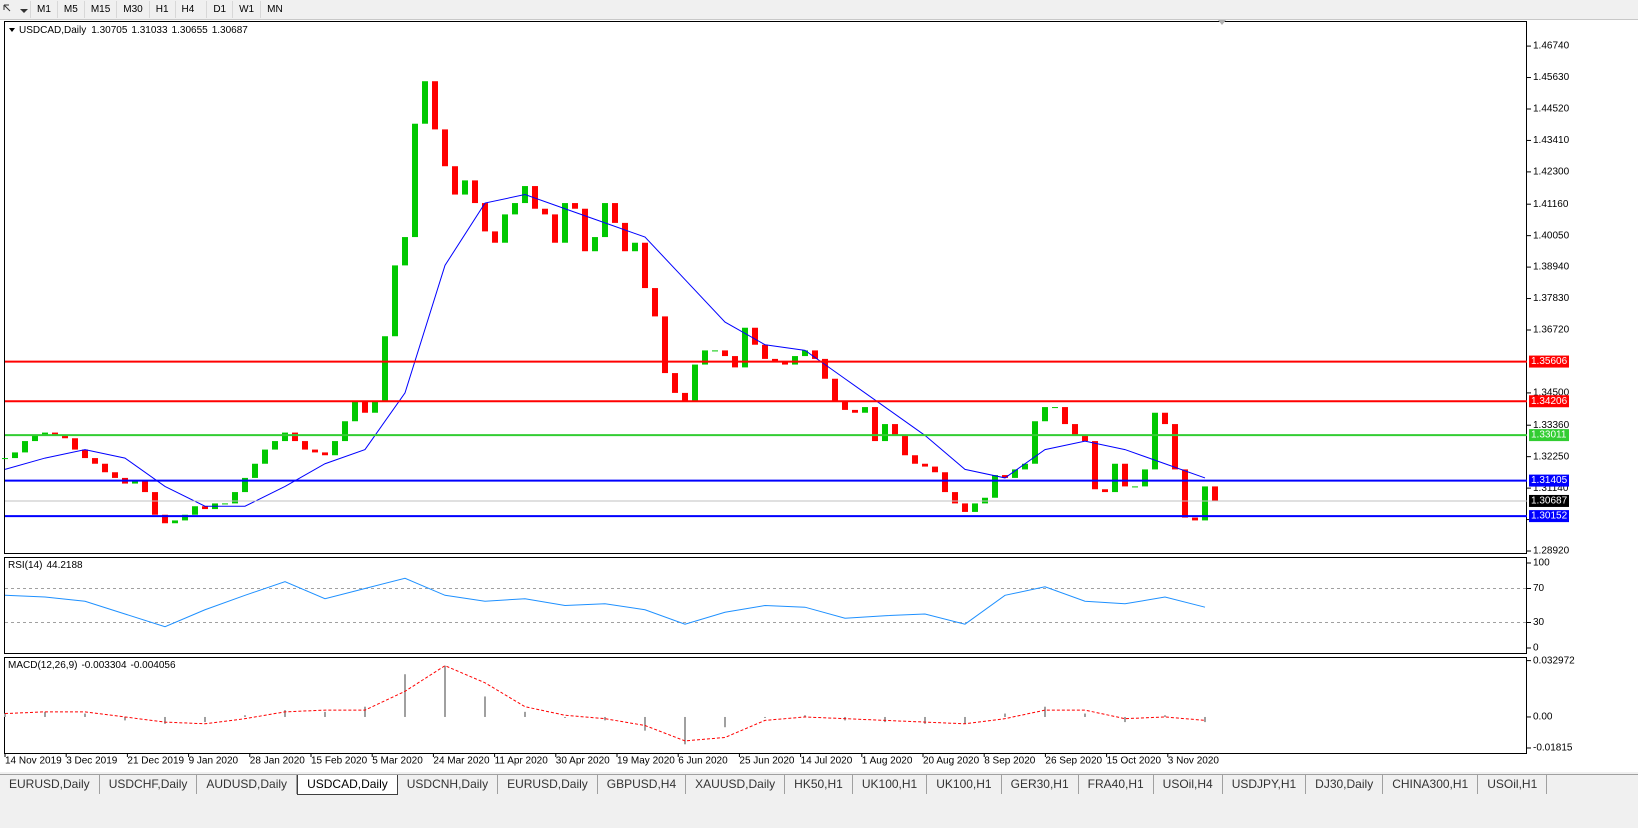  Describe the element at coordinates (1551, 77) in the screenshot. I see `y-tick-label: 1.45630` at that location.